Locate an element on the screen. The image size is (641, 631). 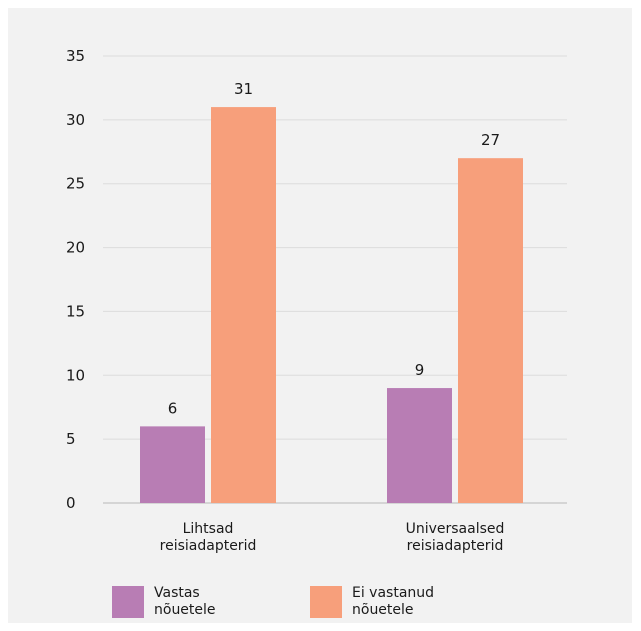
legend-swatch-vastas is located at coordinates (128, 602).